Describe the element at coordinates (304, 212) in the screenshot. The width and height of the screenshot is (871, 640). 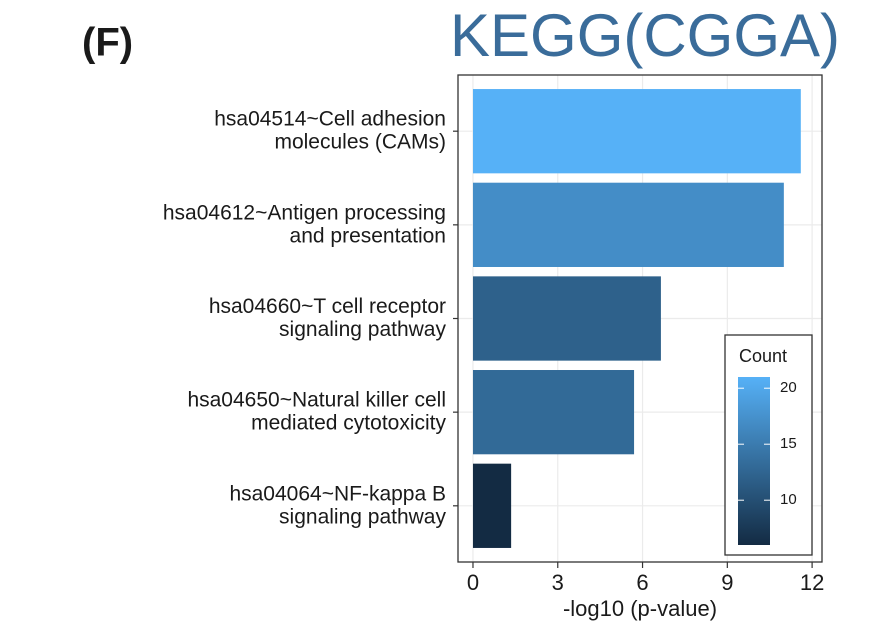
I see `y-tick-label: hsa04612~Antigen processing` at that location.